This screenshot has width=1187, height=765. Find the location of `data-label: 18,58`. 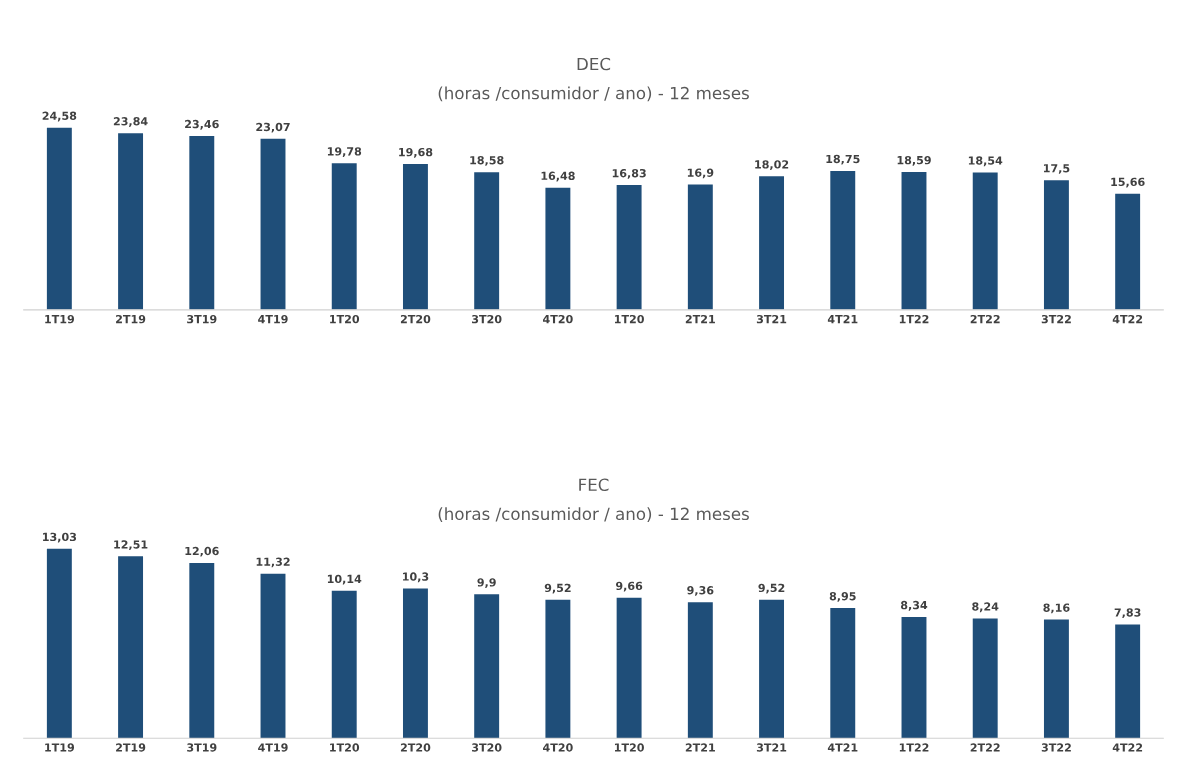

data-label: 18,58 is located at coordinates (487, 161).